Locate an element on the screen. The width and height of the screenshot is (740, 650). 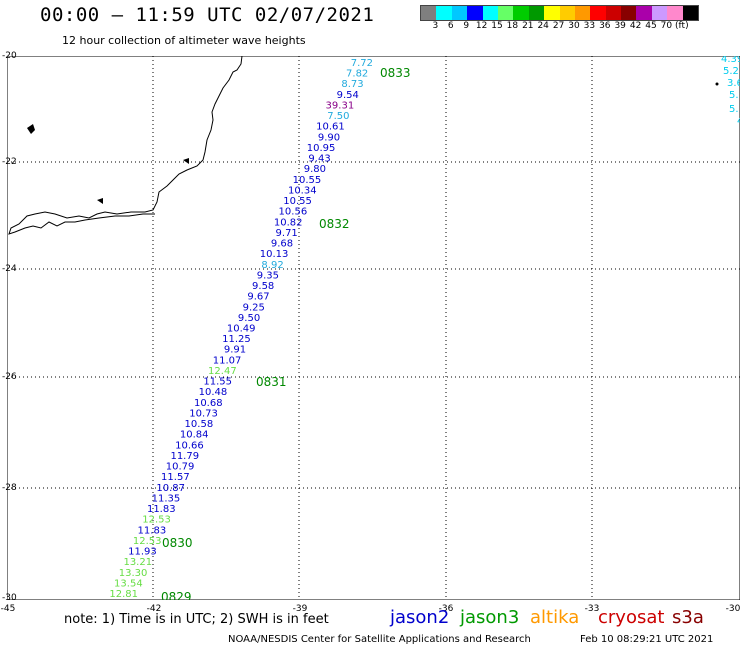
wave-height-value: 10.56 is located at coordinates (293, 212).